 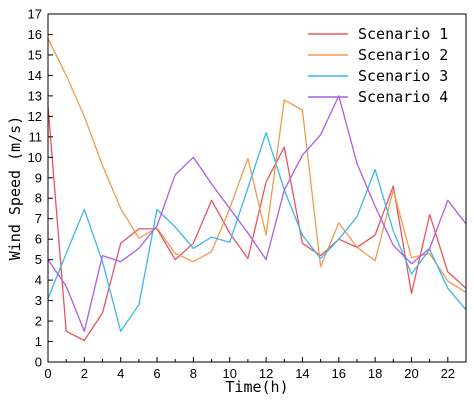 I want to click on x-tick-label: 20, so click(x=411, y=373).